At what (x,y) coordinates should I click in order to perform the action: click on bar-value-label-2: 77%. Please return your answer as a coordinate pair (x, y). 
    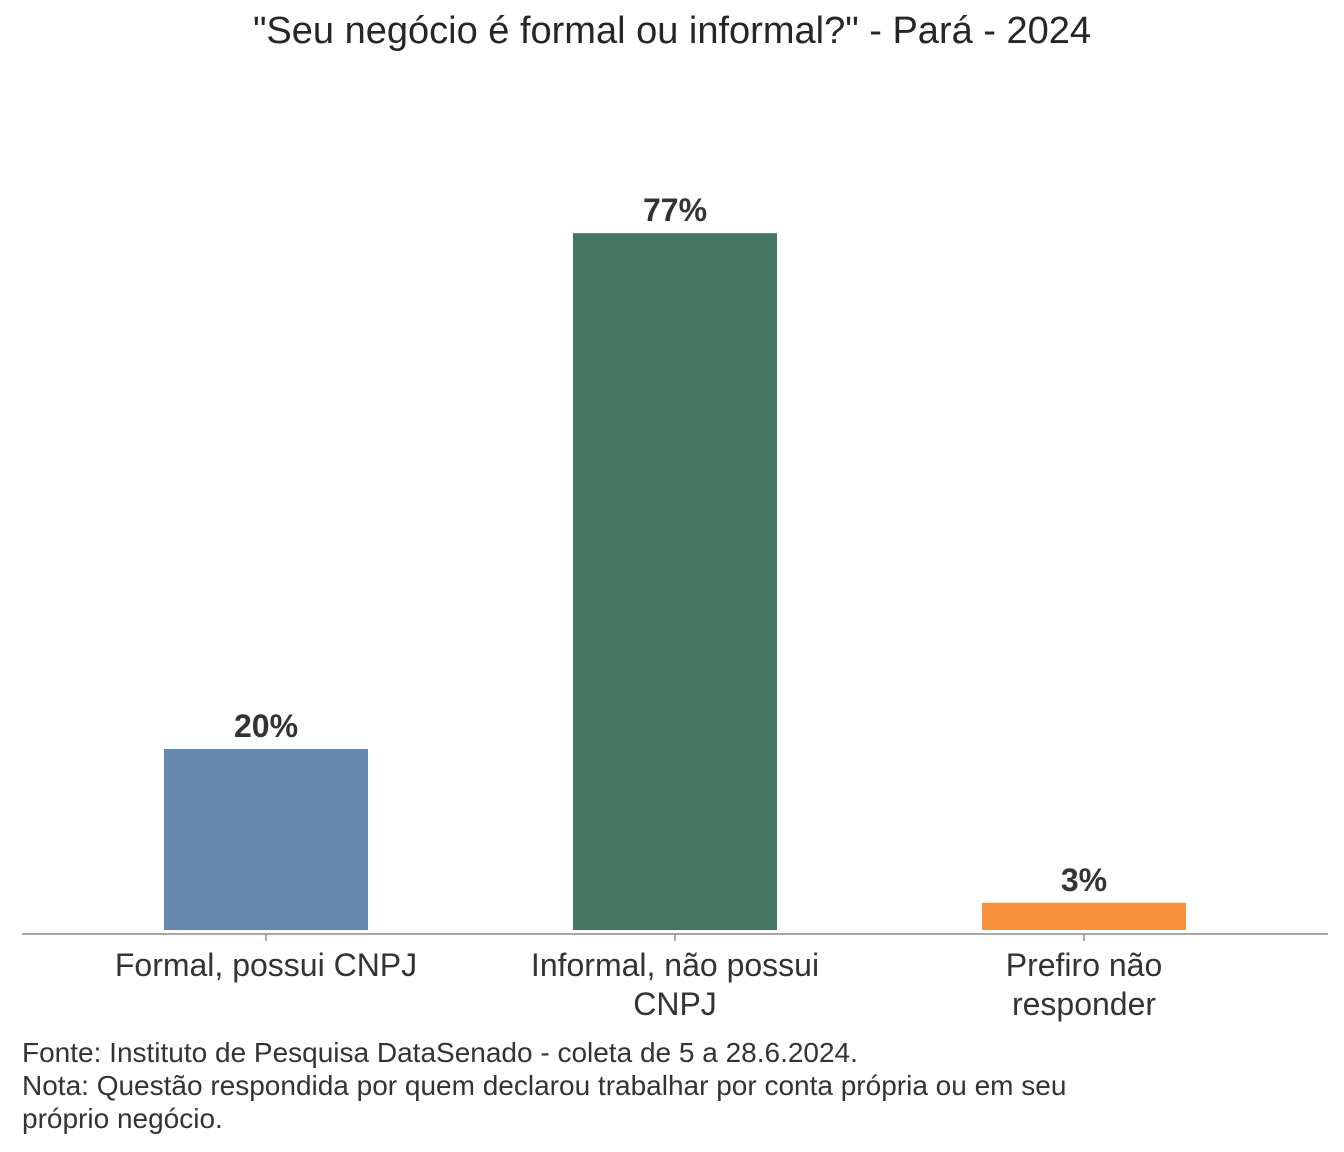
    Looking at the image, I should click on (675, 210).